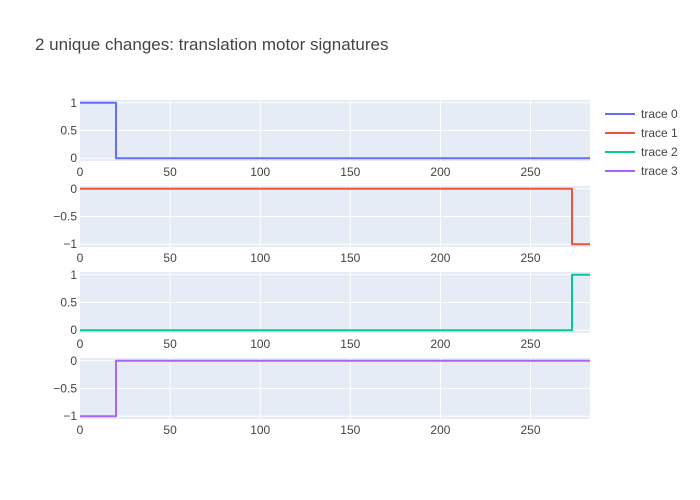 The width and height of the screenshot is (700, 500). Describe the element at coordinates (659, 171) in the screenshot. I see `legend-label-trace-3: trace 3` at that location.